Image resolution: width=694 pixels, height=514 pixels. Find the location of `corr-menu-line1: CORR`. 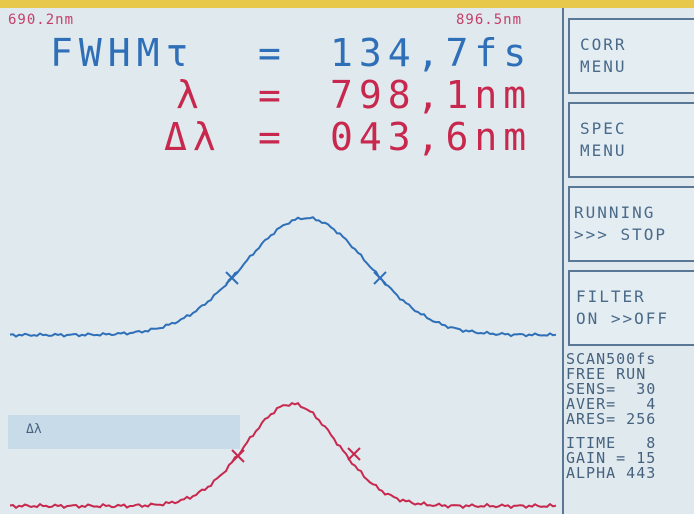

corr-menu-line1: CORR is located at coordinates (603, 44).